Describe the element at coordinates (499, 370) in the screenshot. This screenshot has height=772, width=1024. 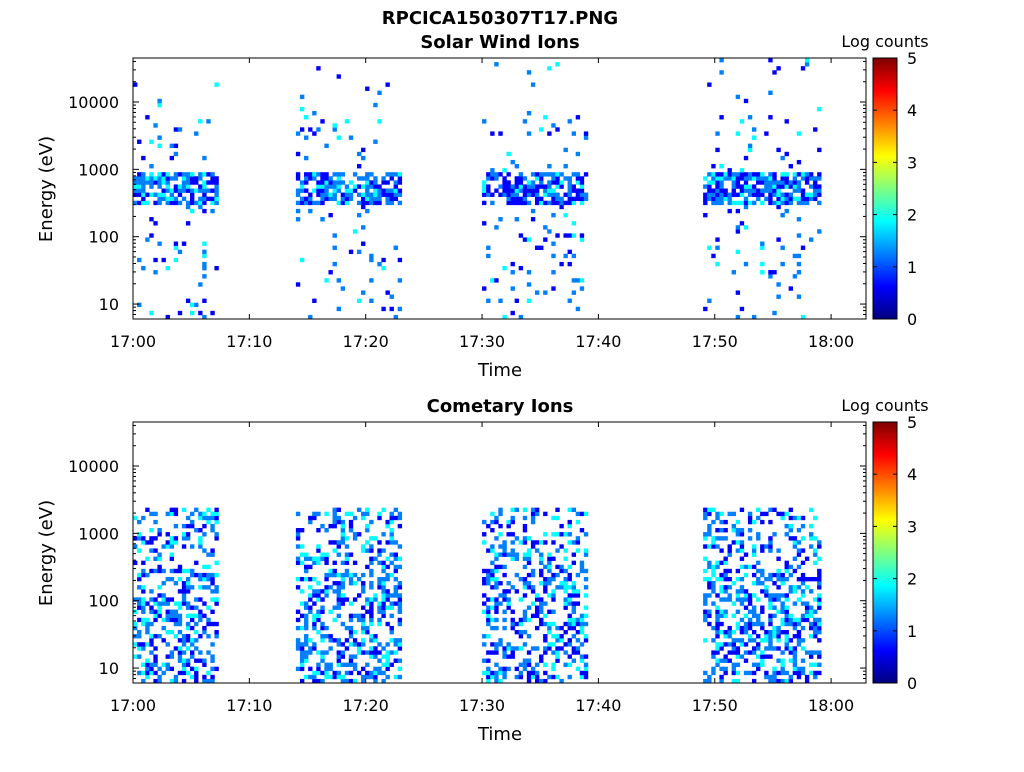
I see `x-axis-label: Time` at that location.